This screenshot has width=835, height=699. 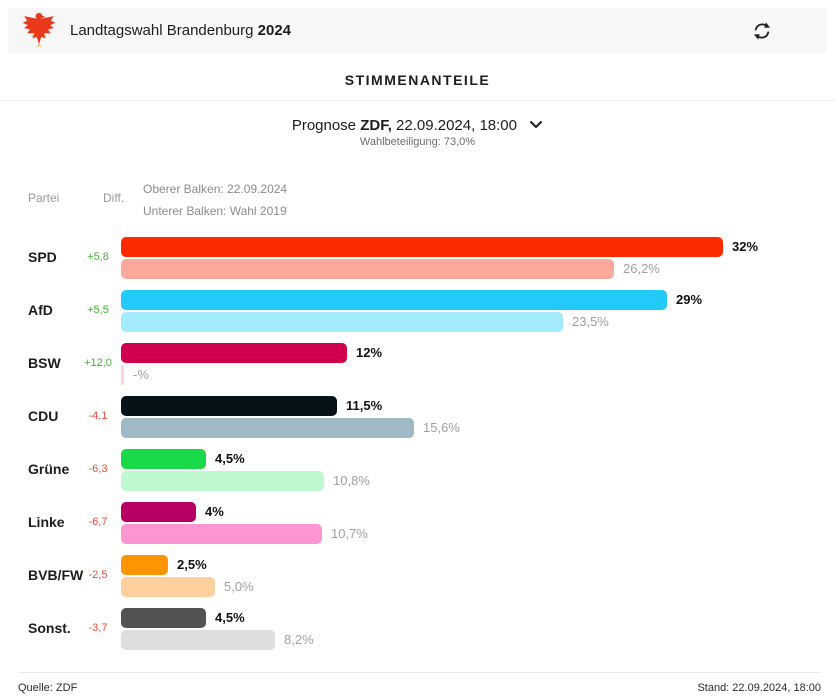 I want to click on turnout-label: Wahlbeteiligung: 73,0%, so click(x=417, y=142).